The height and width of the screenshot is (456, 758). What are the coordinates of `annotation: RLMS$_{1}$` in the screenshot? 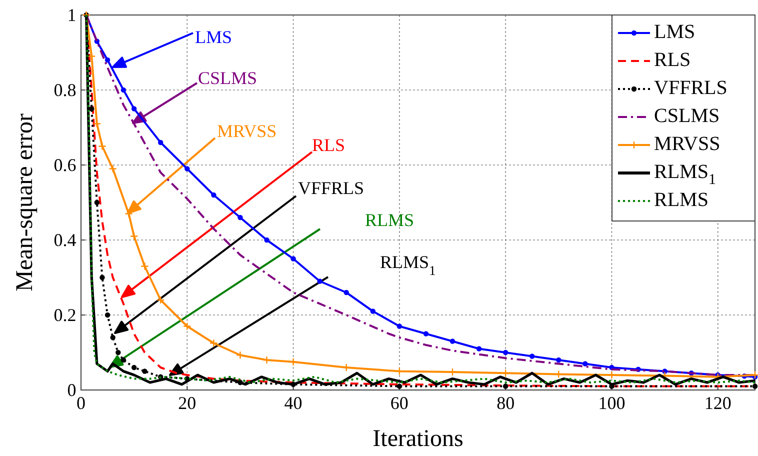 It's located at (408, 265).